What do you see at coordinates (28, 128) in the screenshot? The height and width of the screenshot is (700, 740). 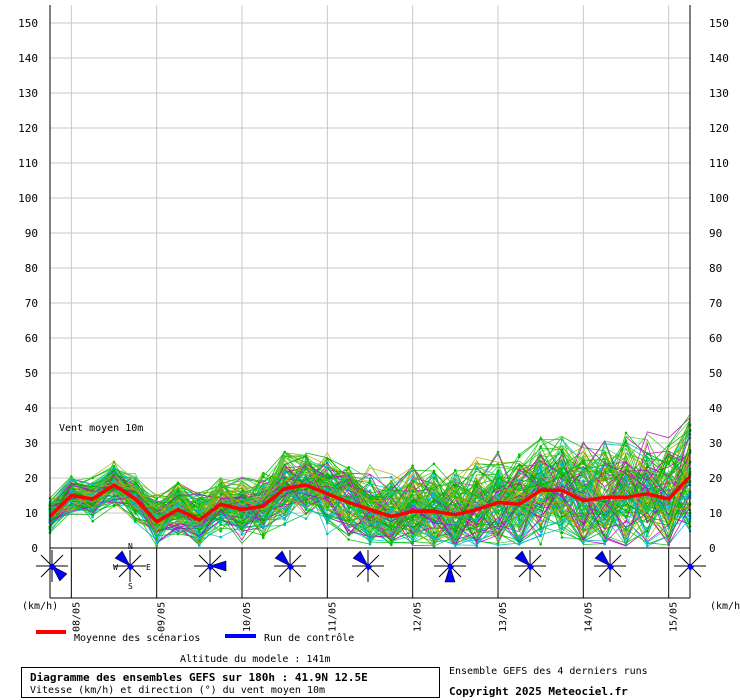 I see `y-tick-label-left: 120` at bounding box center [28, 128].